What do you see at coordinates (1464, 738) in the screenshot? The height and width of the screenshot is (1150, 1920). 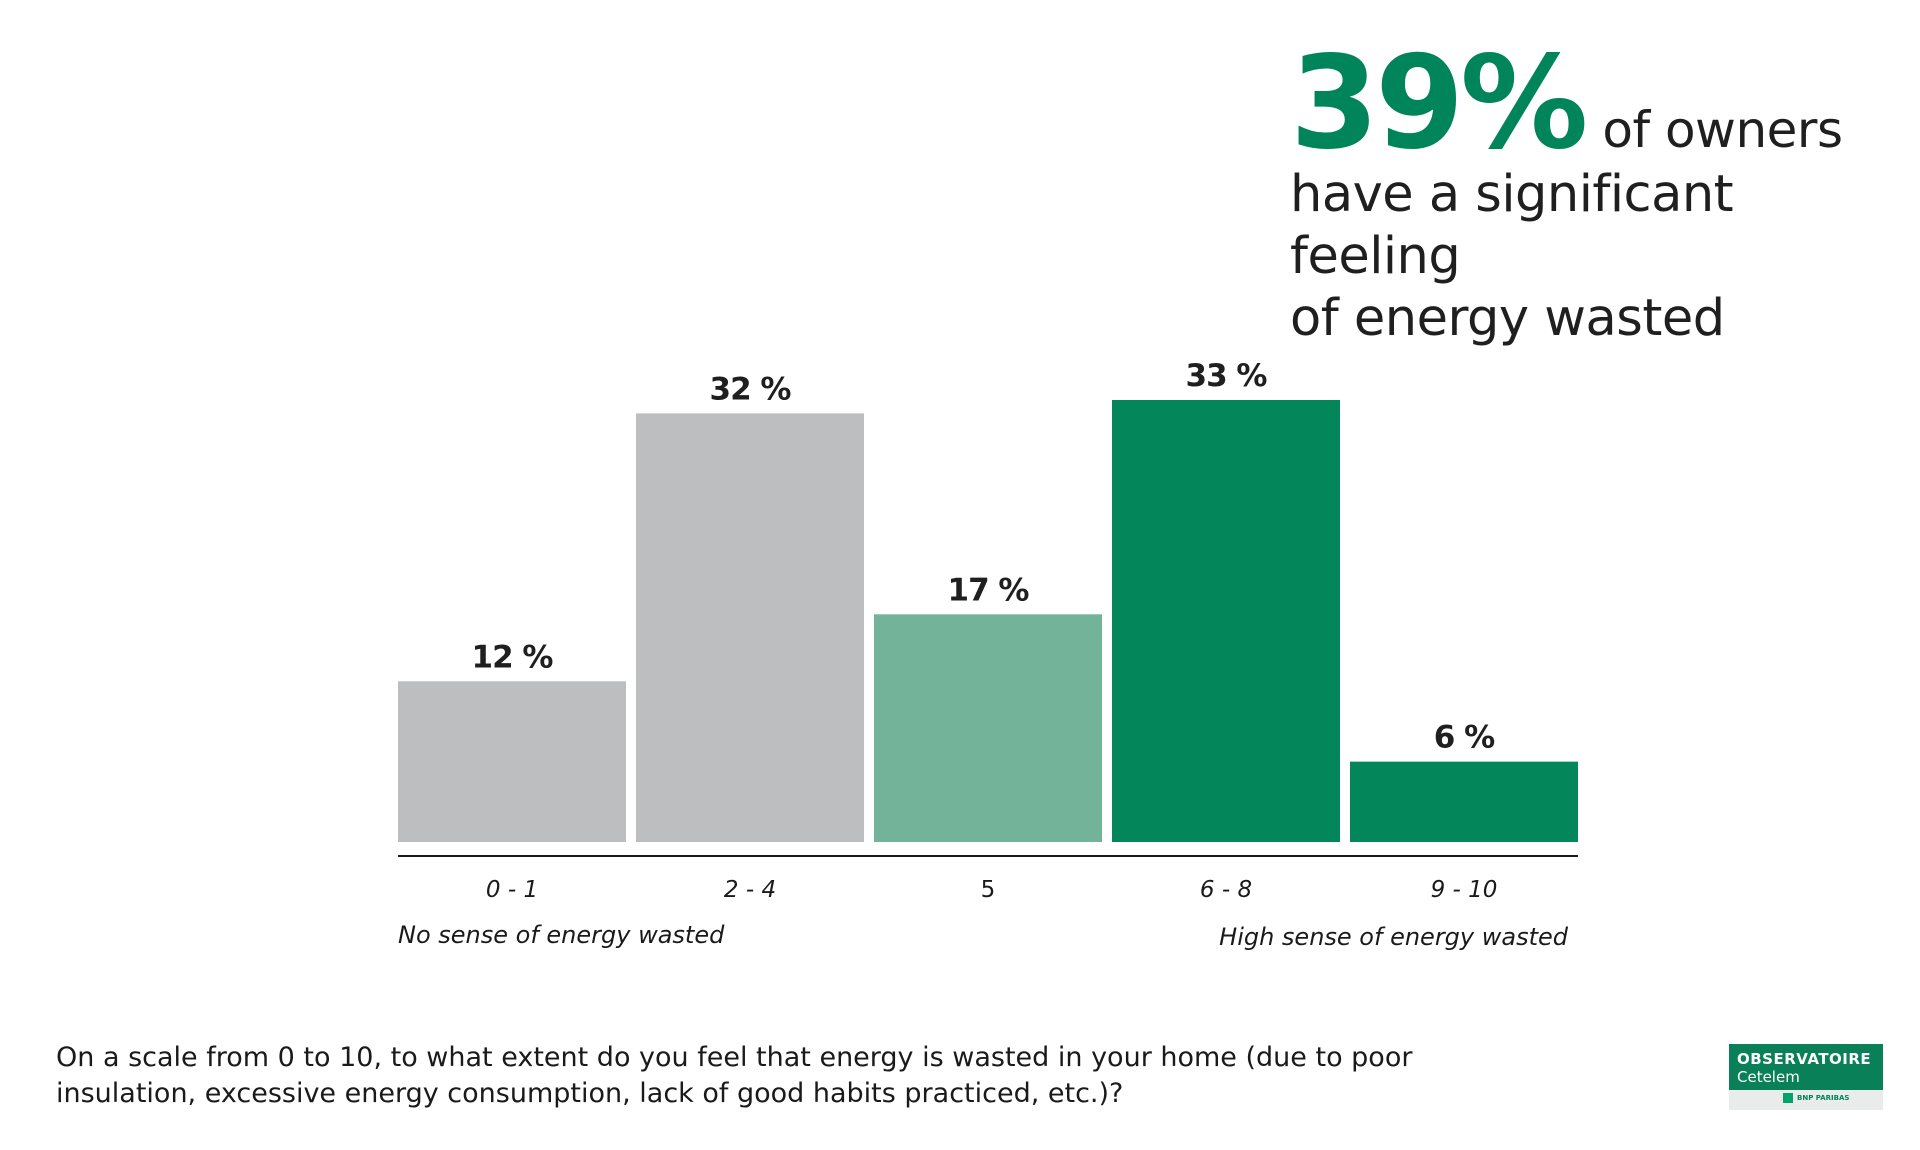 I see `bar-value-label: 6 %` at bounding box center [1464, 738].